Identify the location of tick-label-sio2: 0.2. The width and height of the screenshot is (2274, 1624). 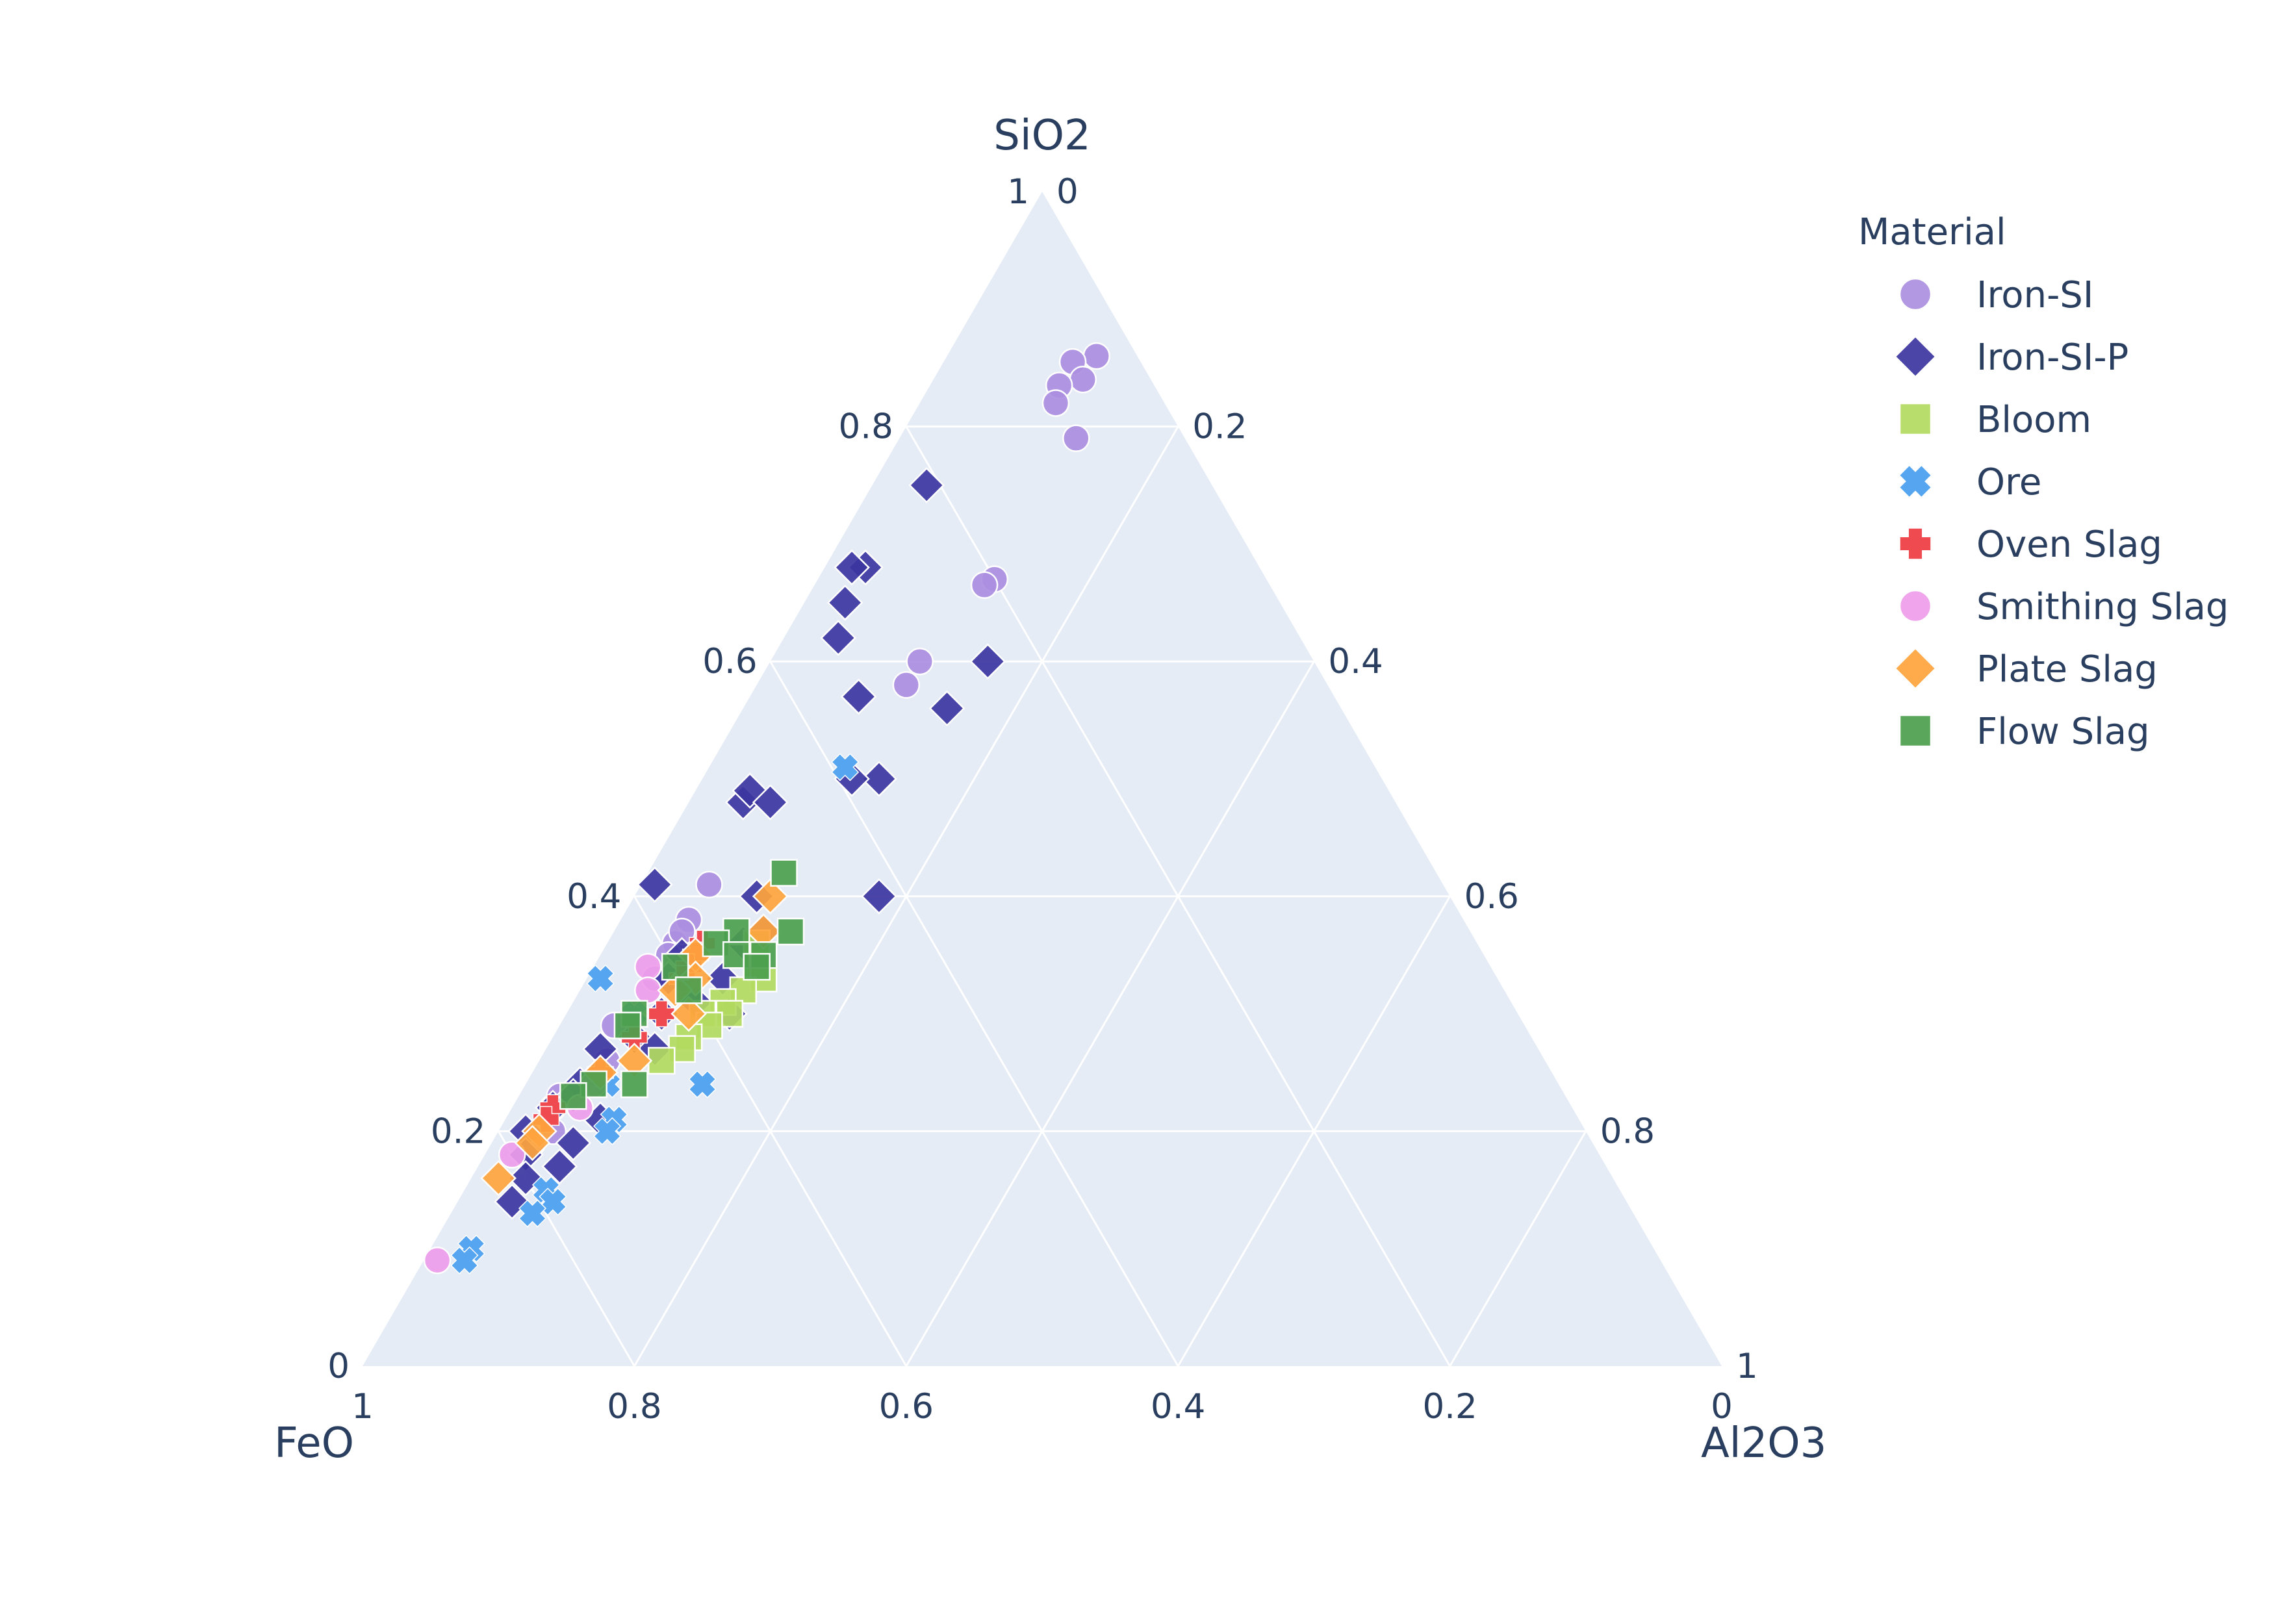
(458, 1131).